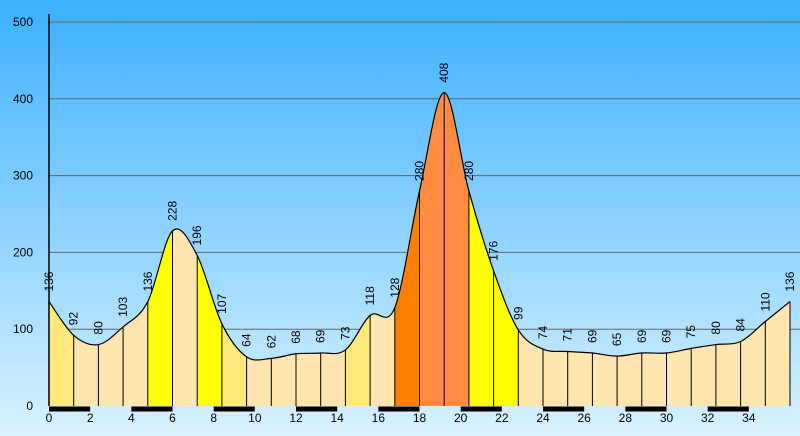  Describe the element at coordinates (494, 250) in the screenshot. I see `value-label-18: 176` at that location.